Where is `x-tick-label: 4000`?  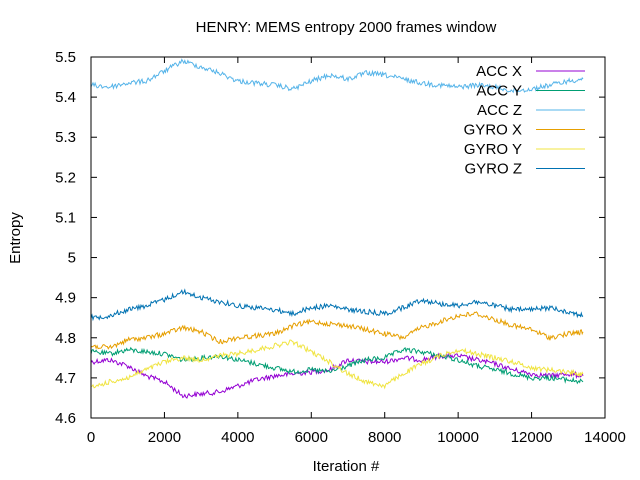 x-tick-label: 4000 is located at coordinates (237, 437).